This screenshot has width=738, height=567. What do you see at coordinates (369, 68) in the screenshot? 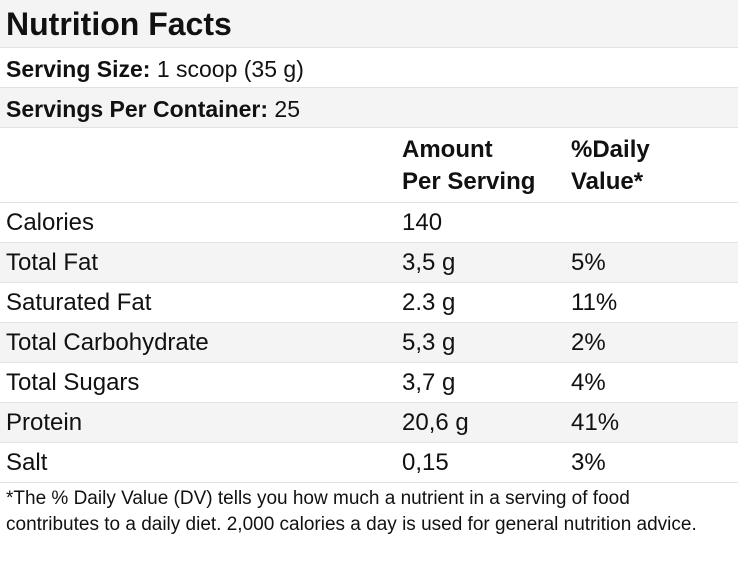
I see `serving-size-row: Serving Size: 1 scoop (35 g)` at bounding box center [369, 68].